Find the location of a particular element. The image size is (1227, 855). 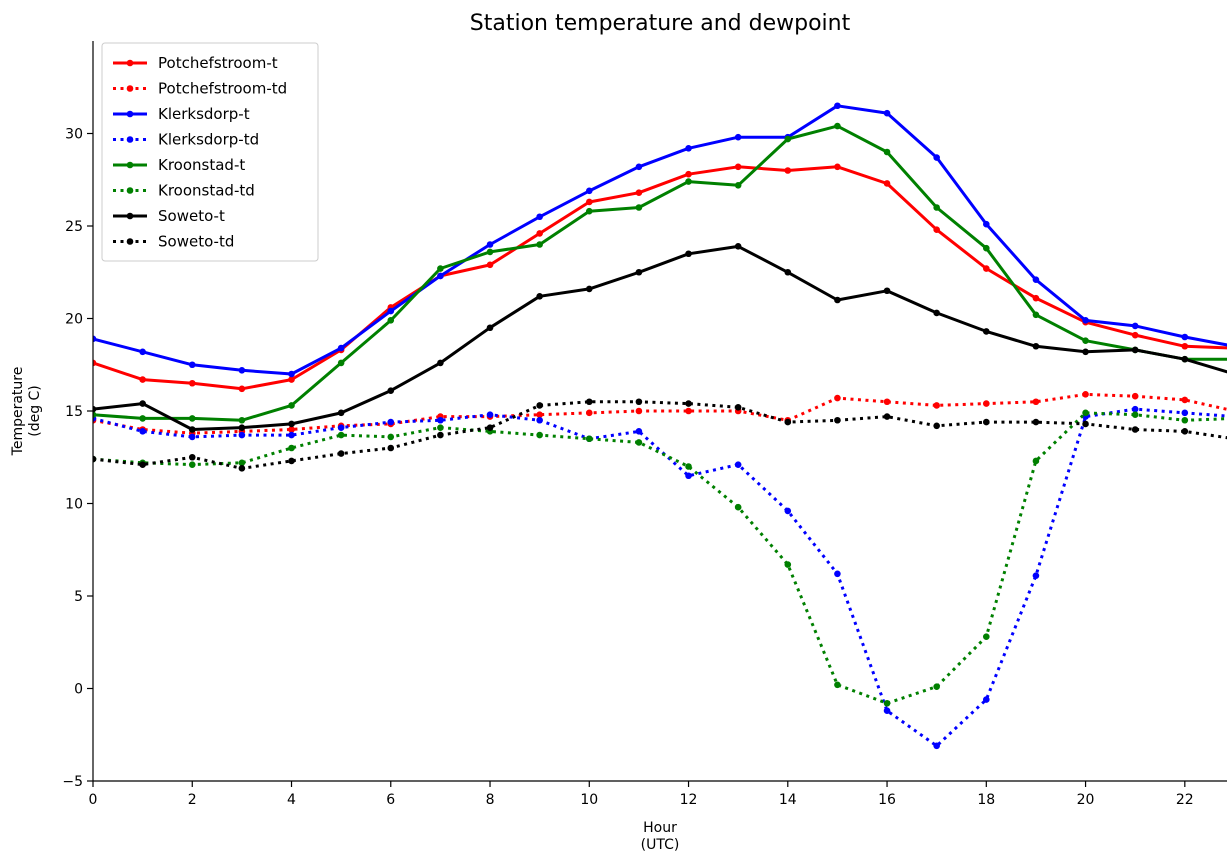

x-tick-label: 12 is located at coordinates (689, 800).